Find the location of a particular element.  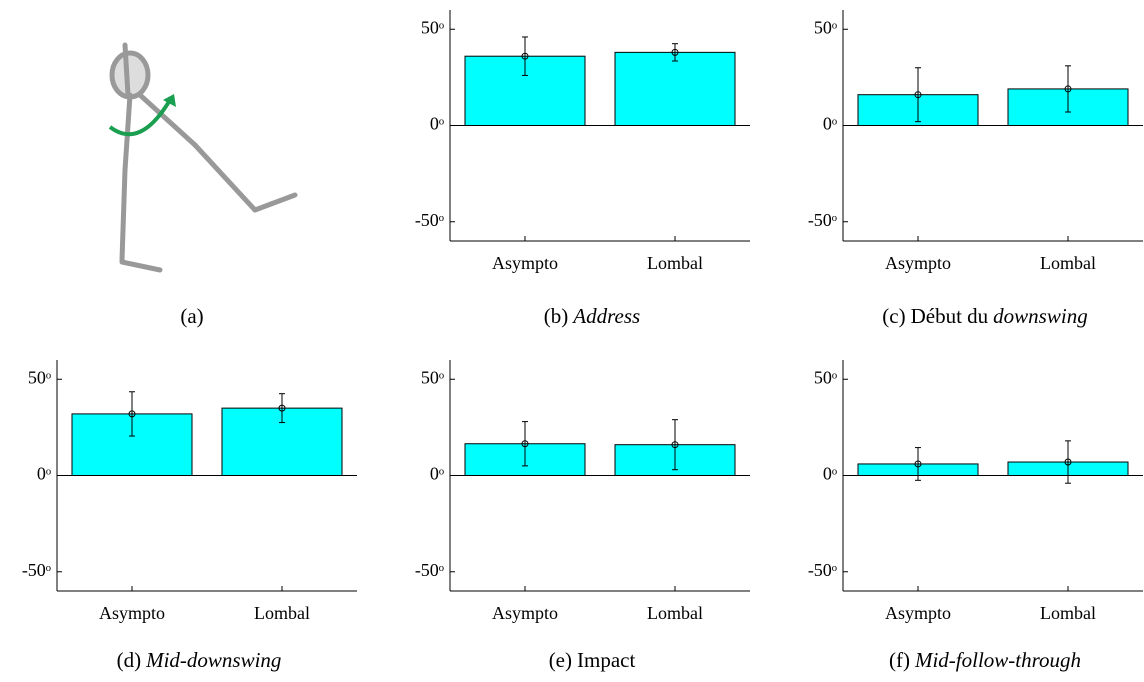

caption: (b) Address is located at coordinates (592, 316).